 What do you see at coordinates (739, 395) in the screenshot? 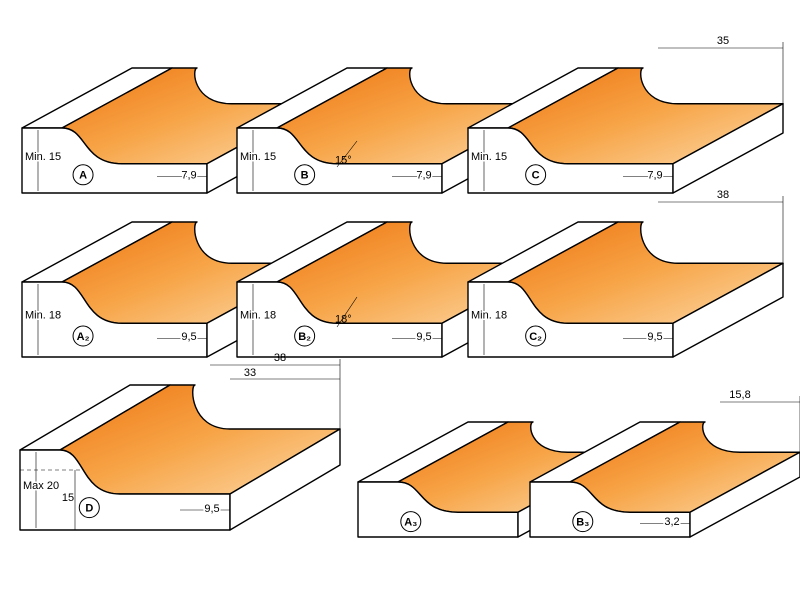
I see `top-dim: 15,8` at bounding box center [739, 395].